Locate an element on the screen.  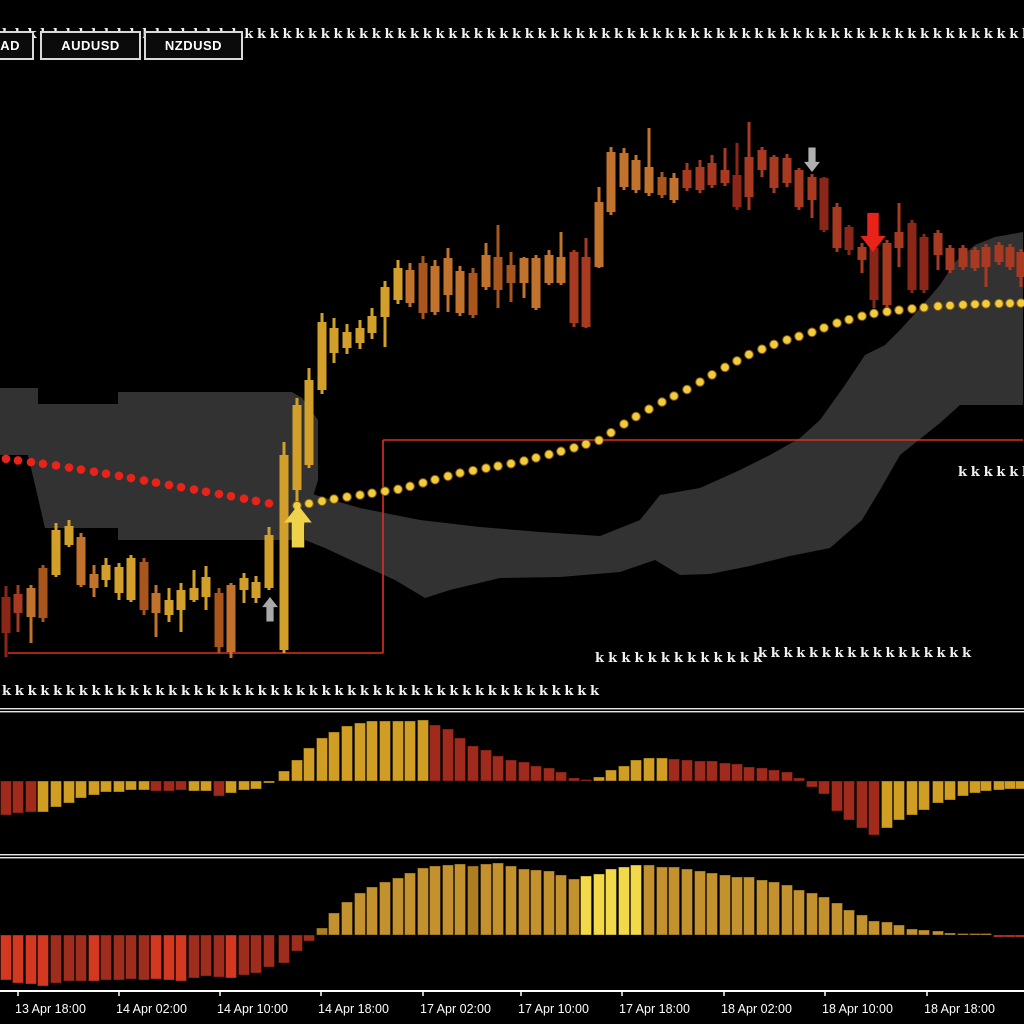
symbol-tab-partial: AD is located at coordinates (17, 45).